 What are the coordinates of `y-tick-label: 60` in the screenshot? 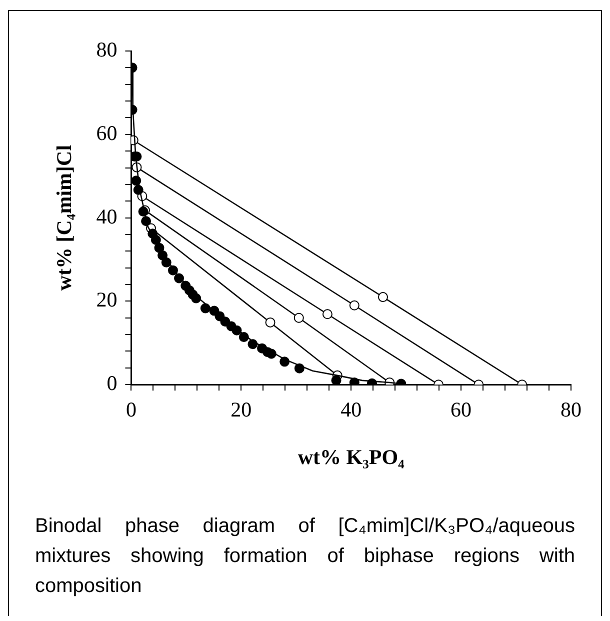 It's located at (107, 132).